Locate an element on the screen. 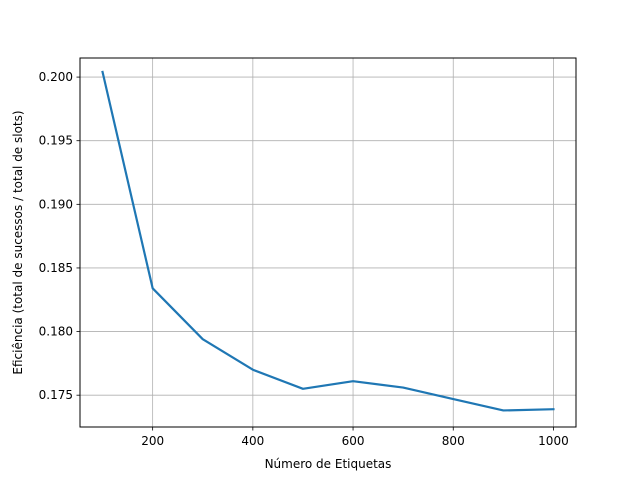 The image size is (640, 484). x-tick-label: 1000 is located at coordinates (553, 441).